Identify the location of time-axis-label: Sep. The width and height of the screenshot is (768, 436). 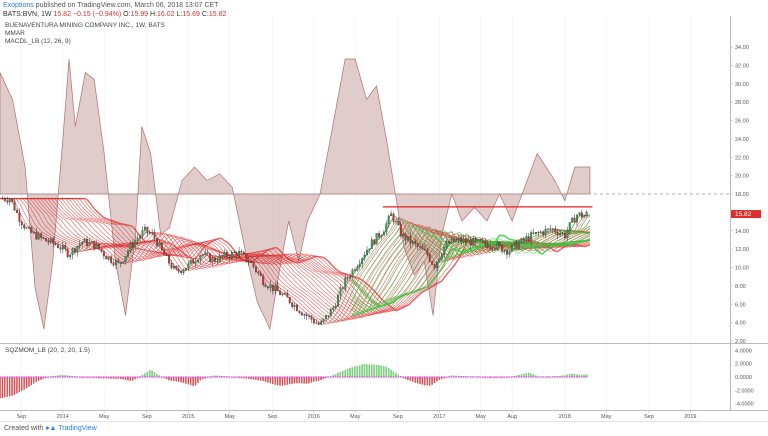
(649, 417).